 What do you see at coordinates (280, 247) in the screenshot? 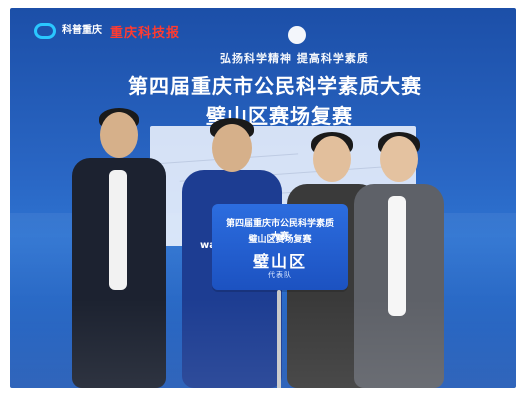
I see `team-placard: 第四届重庆市公民科学素质大赛 璧山区赛场复赛 璧山区 代表队` at bounding box center [280, 247].